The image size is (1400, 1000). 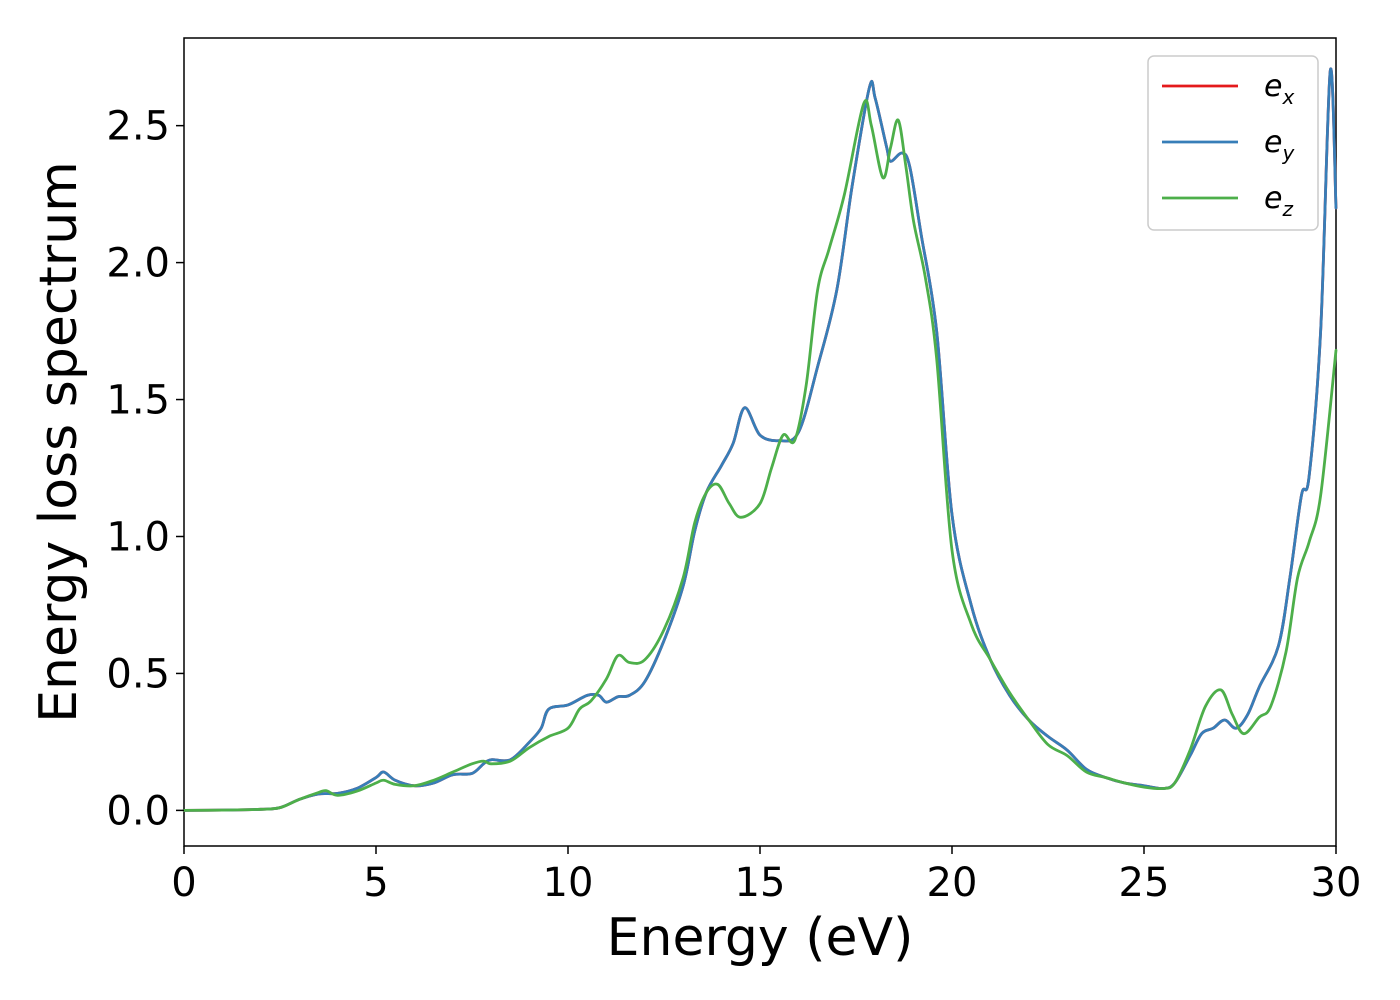 I want to click on legend-subscript: z, so click(x=1287, y=209).